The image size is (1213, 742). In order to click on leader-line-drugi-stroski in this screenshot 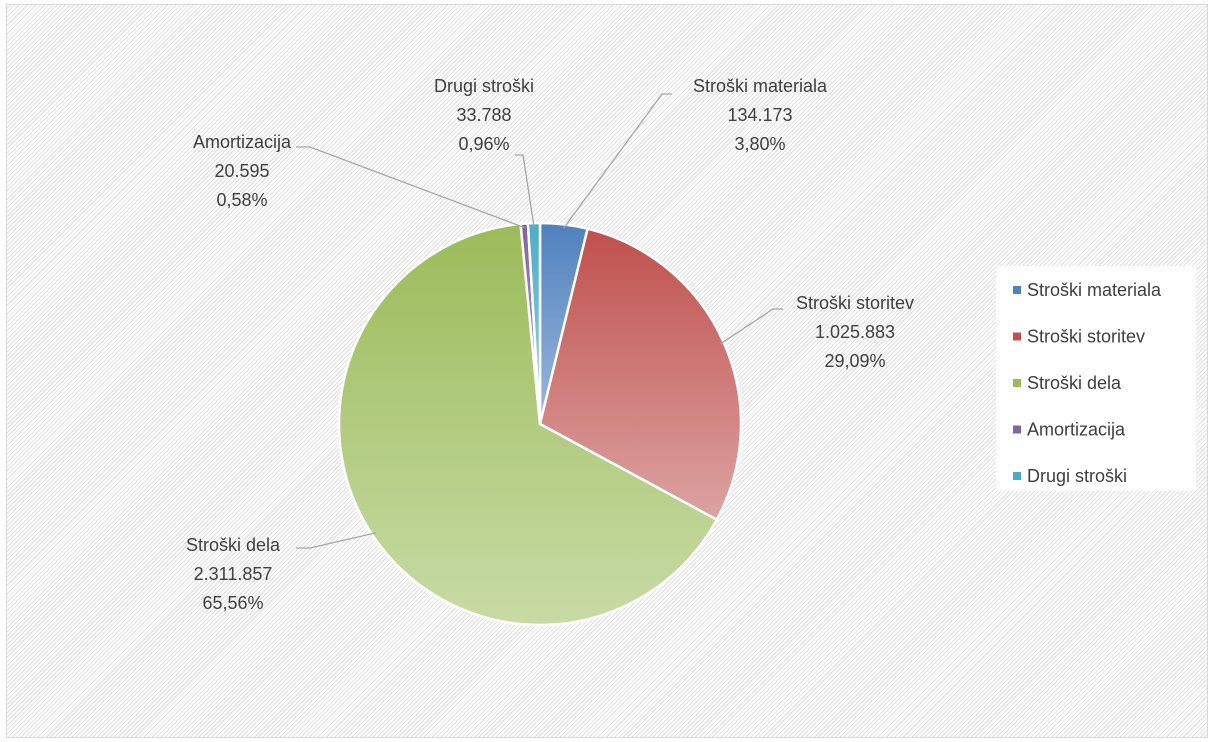, I will do `click(525, 191)`.